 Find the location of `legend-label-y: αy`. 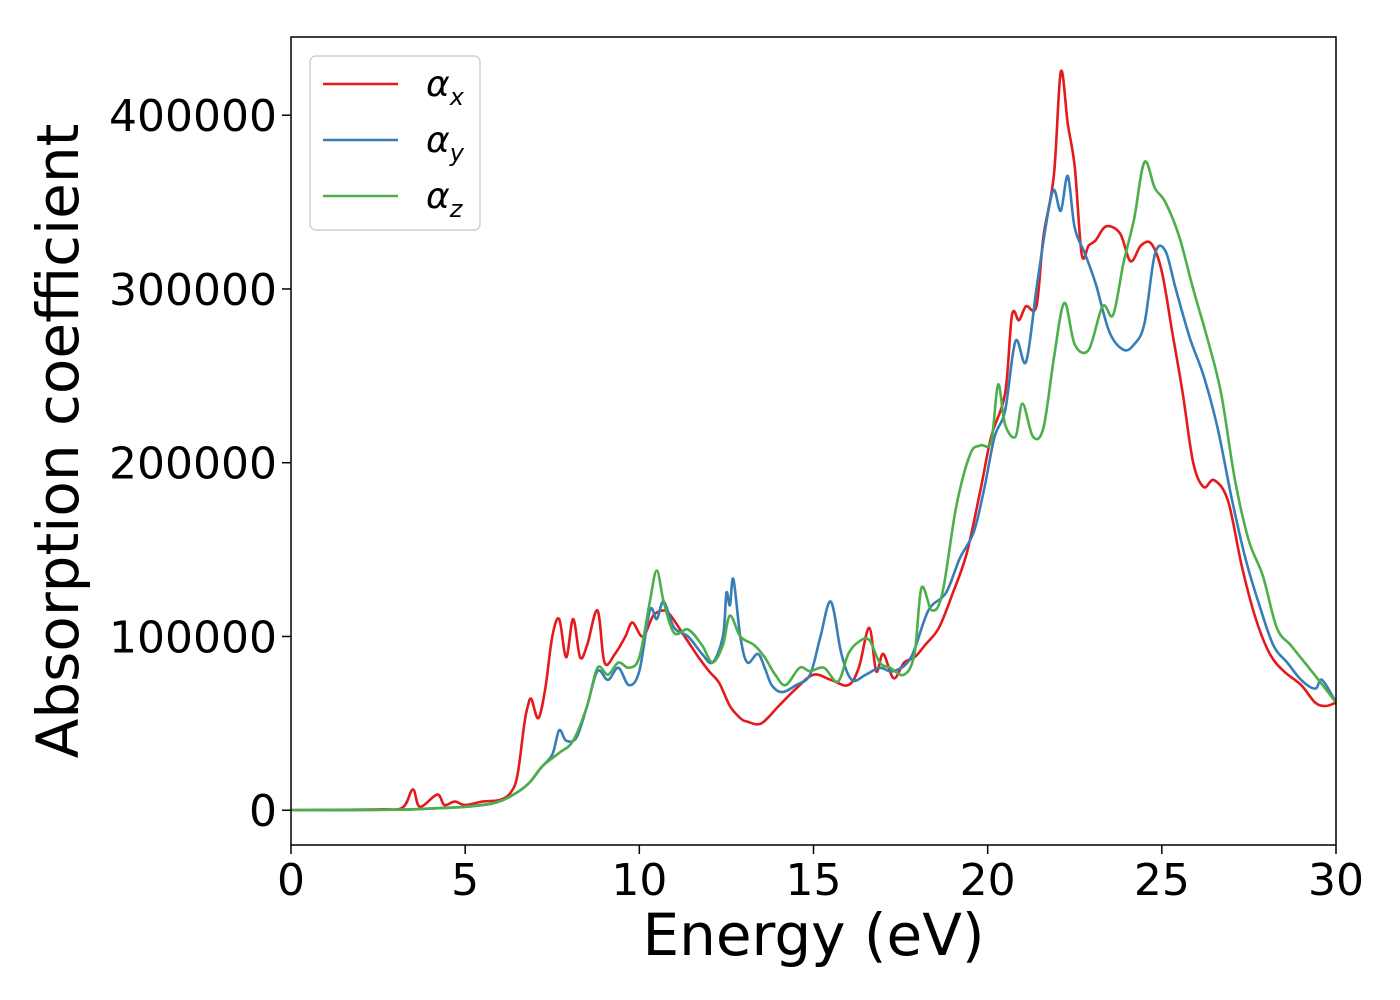

legend-label-y: αy is located at coordinates (445, 143).